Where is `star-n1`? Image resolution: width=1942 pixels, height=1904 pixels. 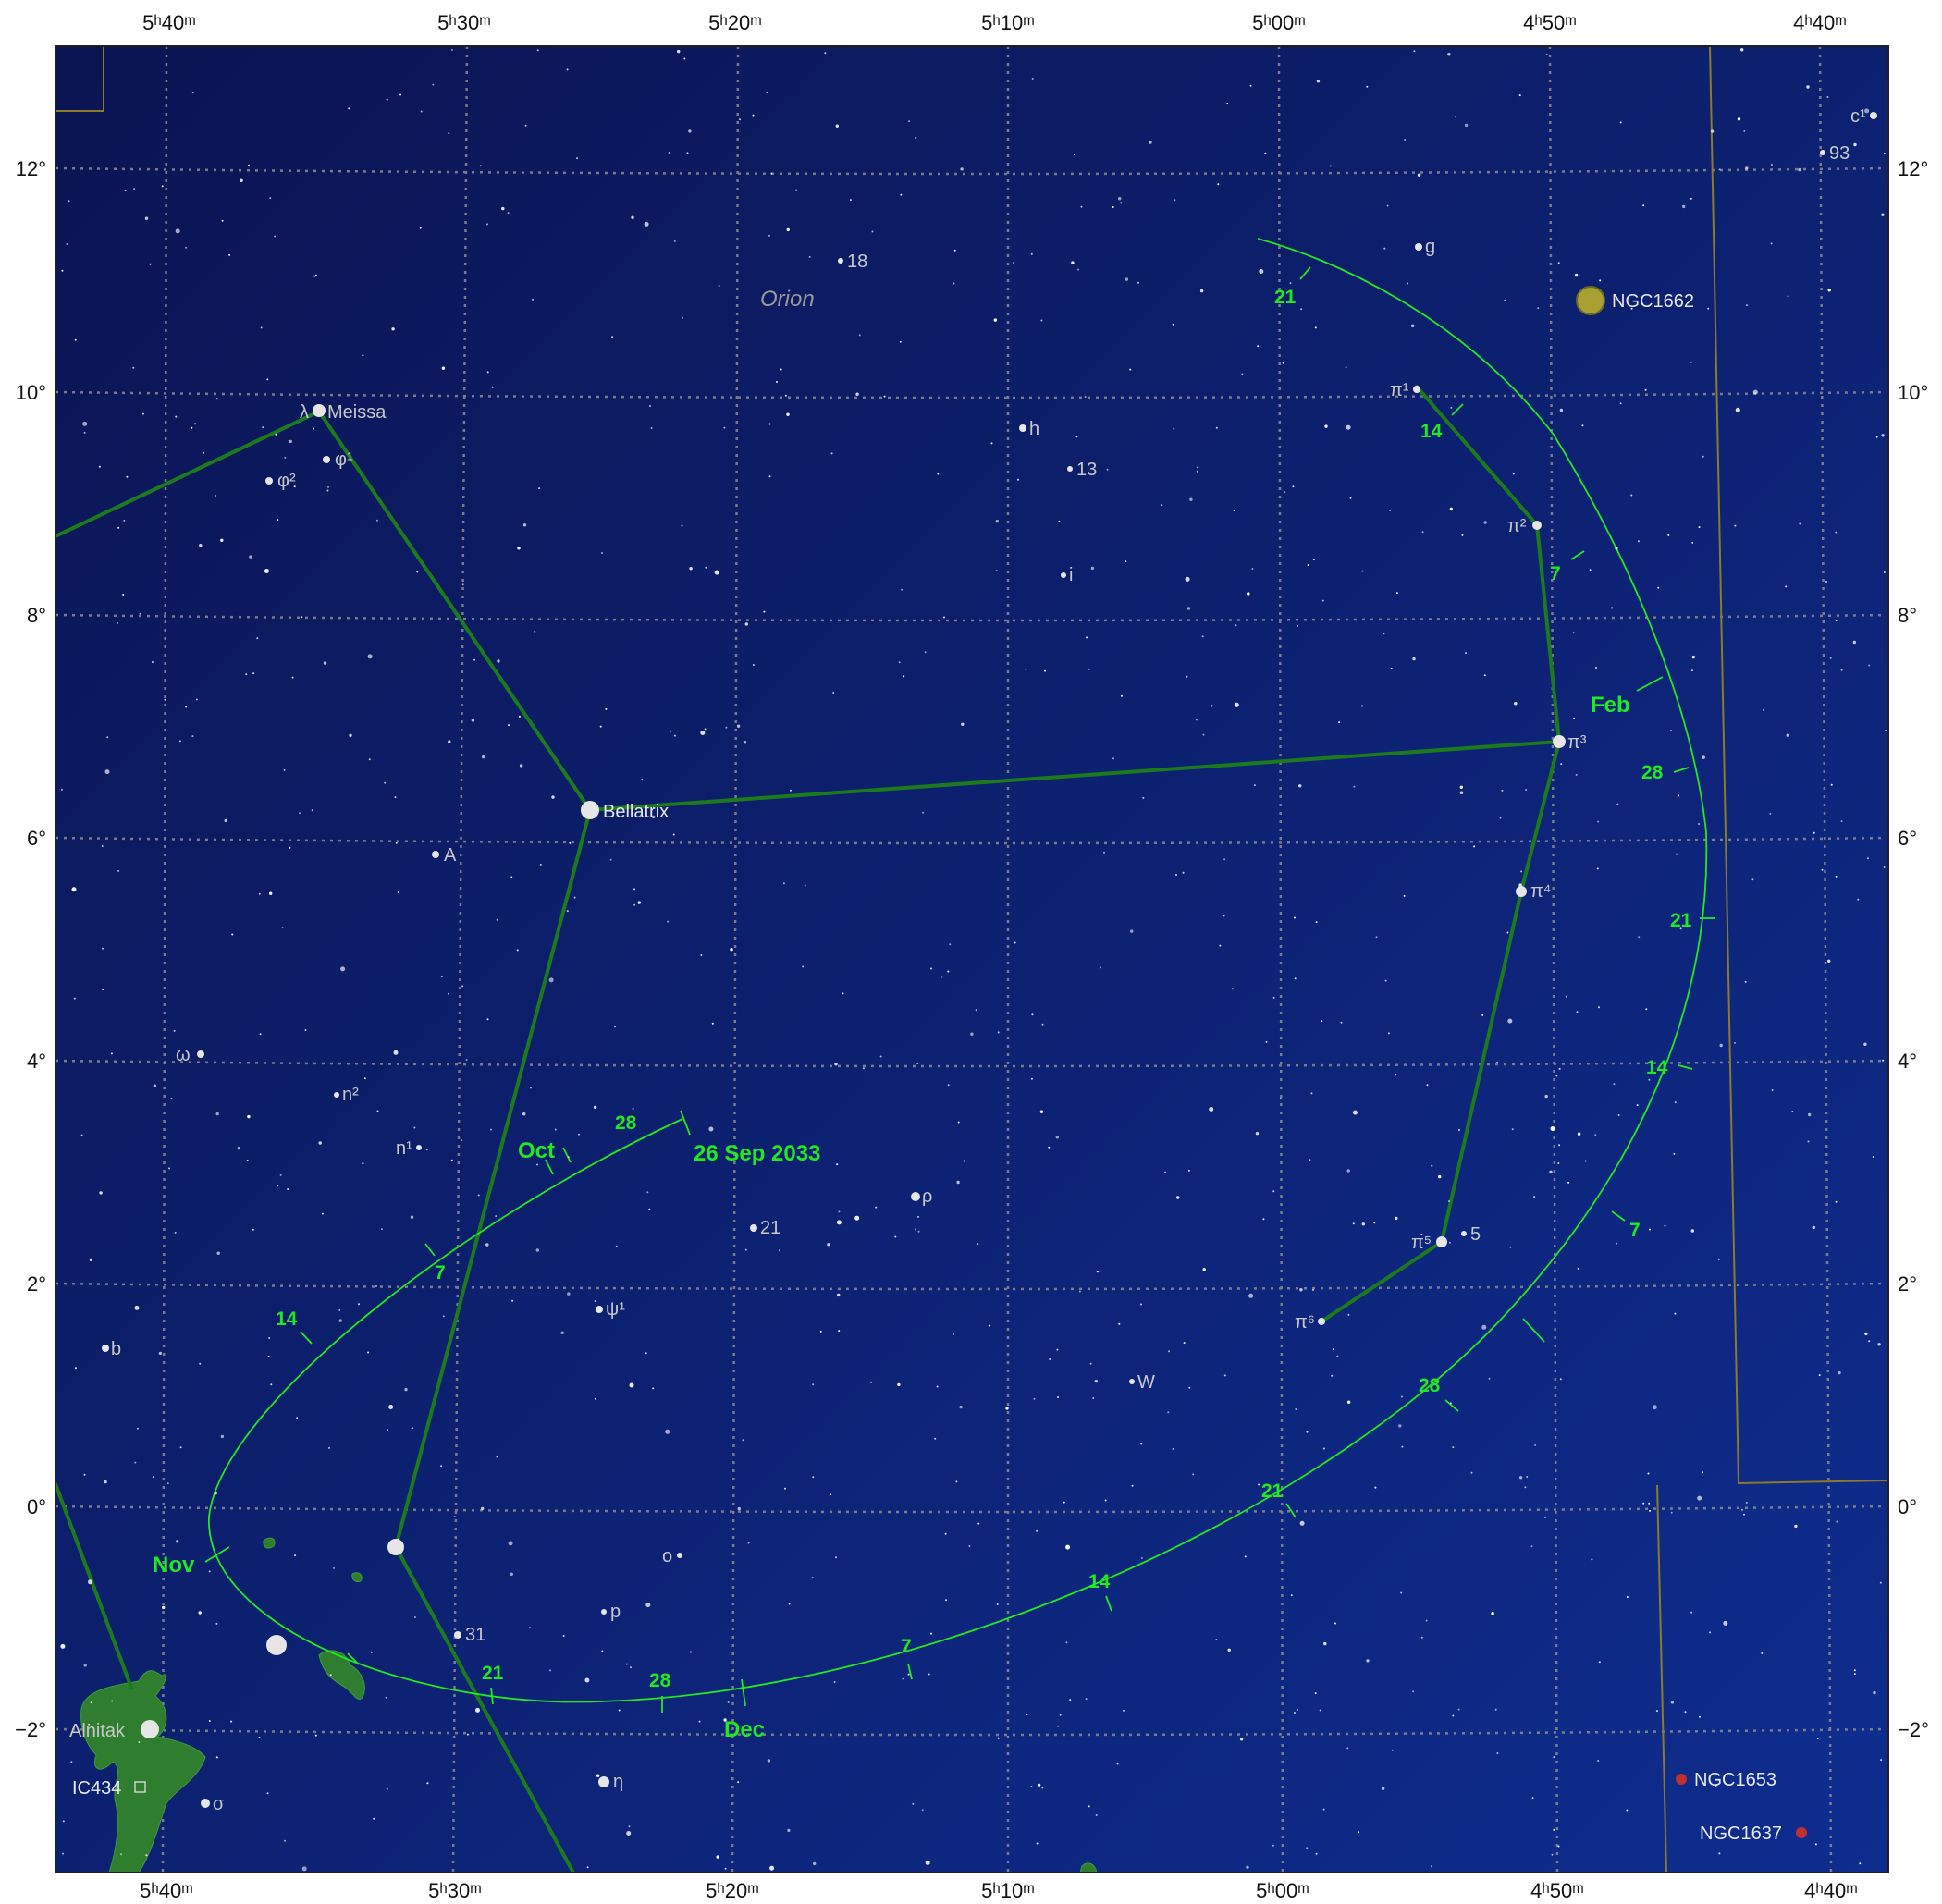
star-n1 is located at coordinates (419, 1147).